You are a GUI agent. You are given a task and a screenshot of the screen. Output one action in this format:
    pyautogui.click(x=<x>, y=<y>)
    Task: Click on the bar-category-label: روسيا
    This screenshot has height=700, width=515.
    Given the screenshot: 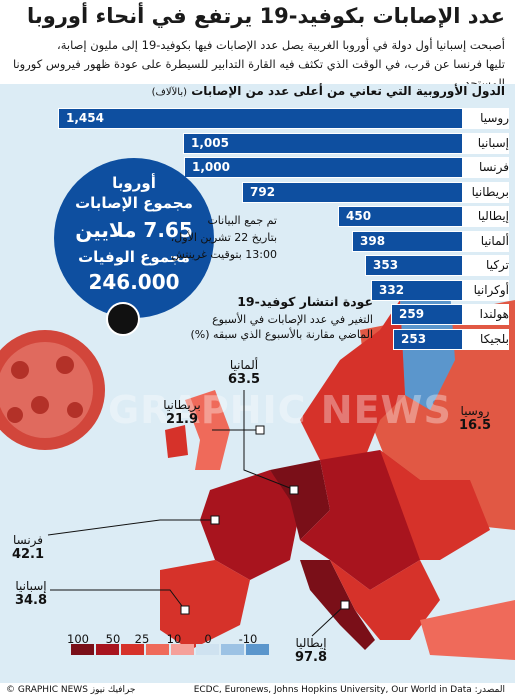 What is the action you would take?
    pyautogui.click(x=486, y=118)
    